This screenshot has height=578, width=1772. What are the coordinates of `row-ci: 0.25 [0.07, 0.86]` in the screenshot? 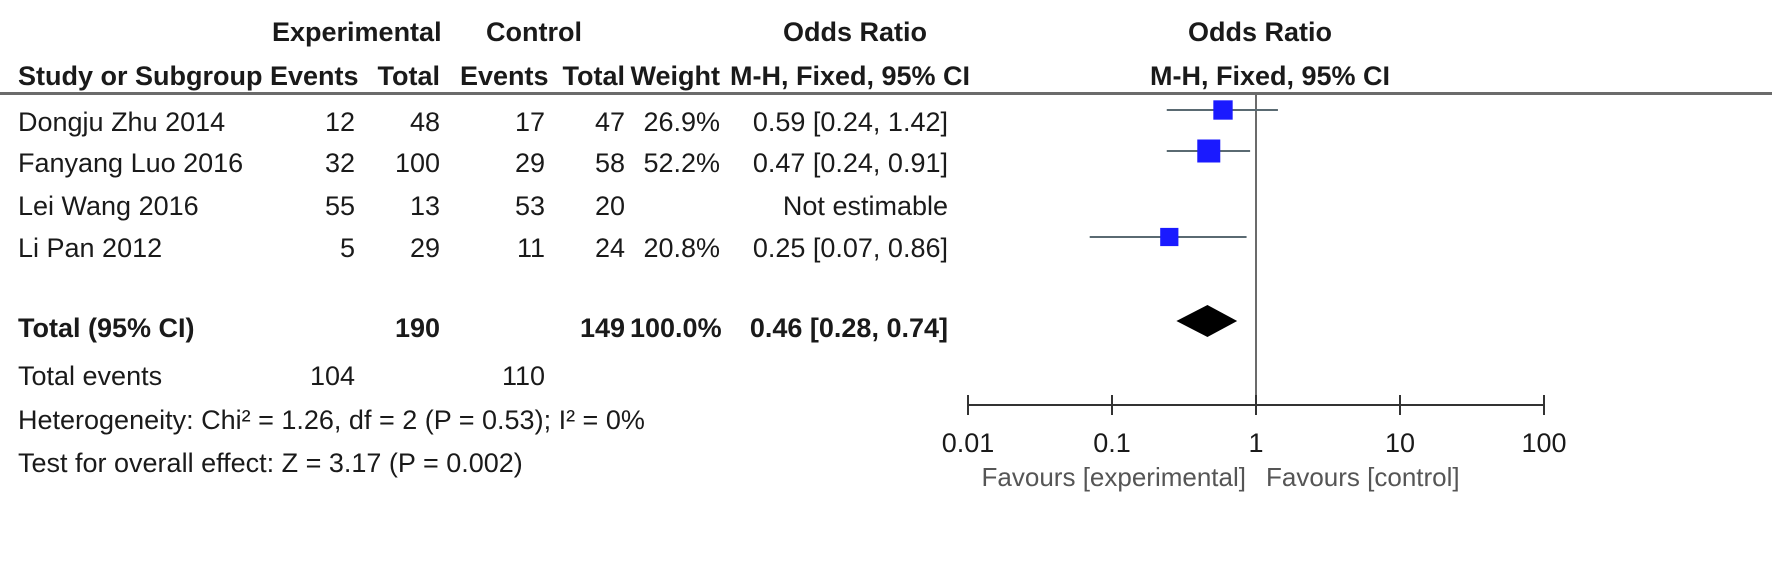 It's located at (850, 248).